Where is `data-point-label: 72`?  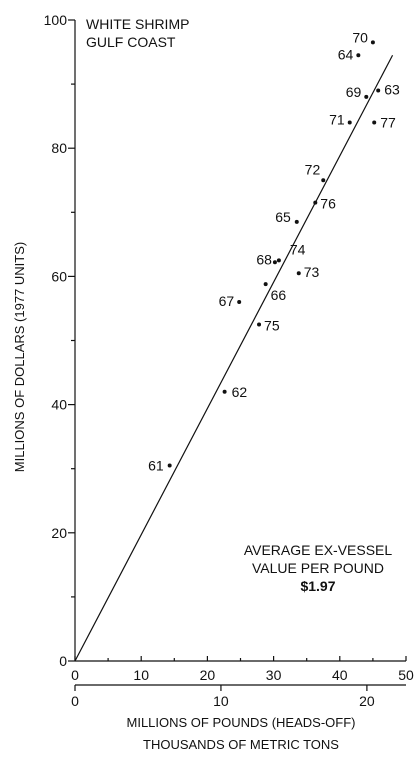
data-point-label: 72 is located at coordinates (313, 169).